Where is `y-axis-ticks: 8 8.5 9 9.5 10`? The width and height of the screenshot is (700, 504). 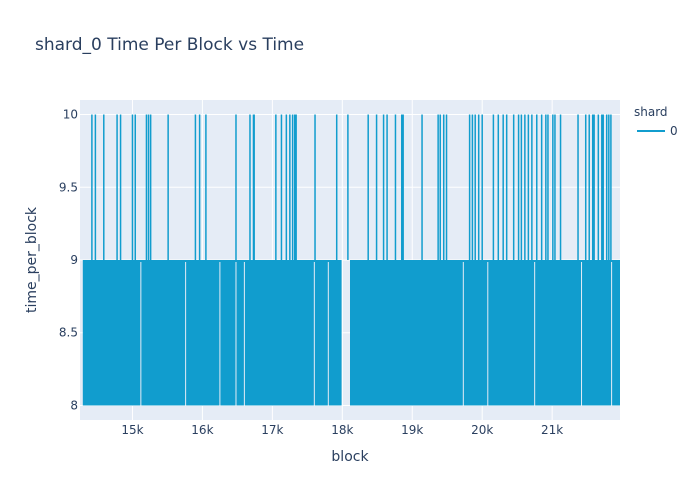
y-axis-ticks: 8 8.5 9 9.5 10 is located at coordinates (68, 260).